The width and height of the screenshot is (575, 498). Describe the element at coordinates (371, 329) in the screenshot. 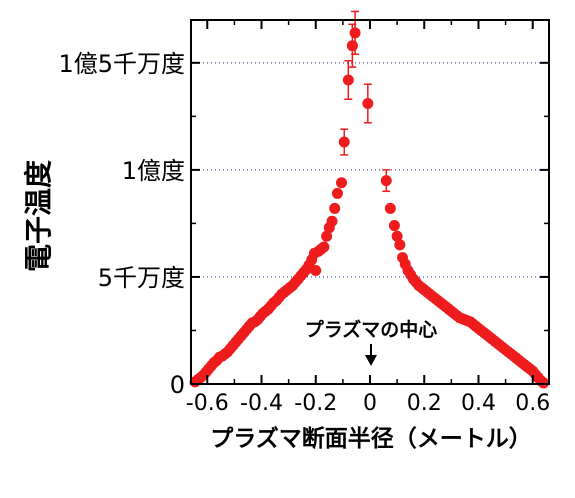

I see `annotation-label: プラズマの中心` at that location.